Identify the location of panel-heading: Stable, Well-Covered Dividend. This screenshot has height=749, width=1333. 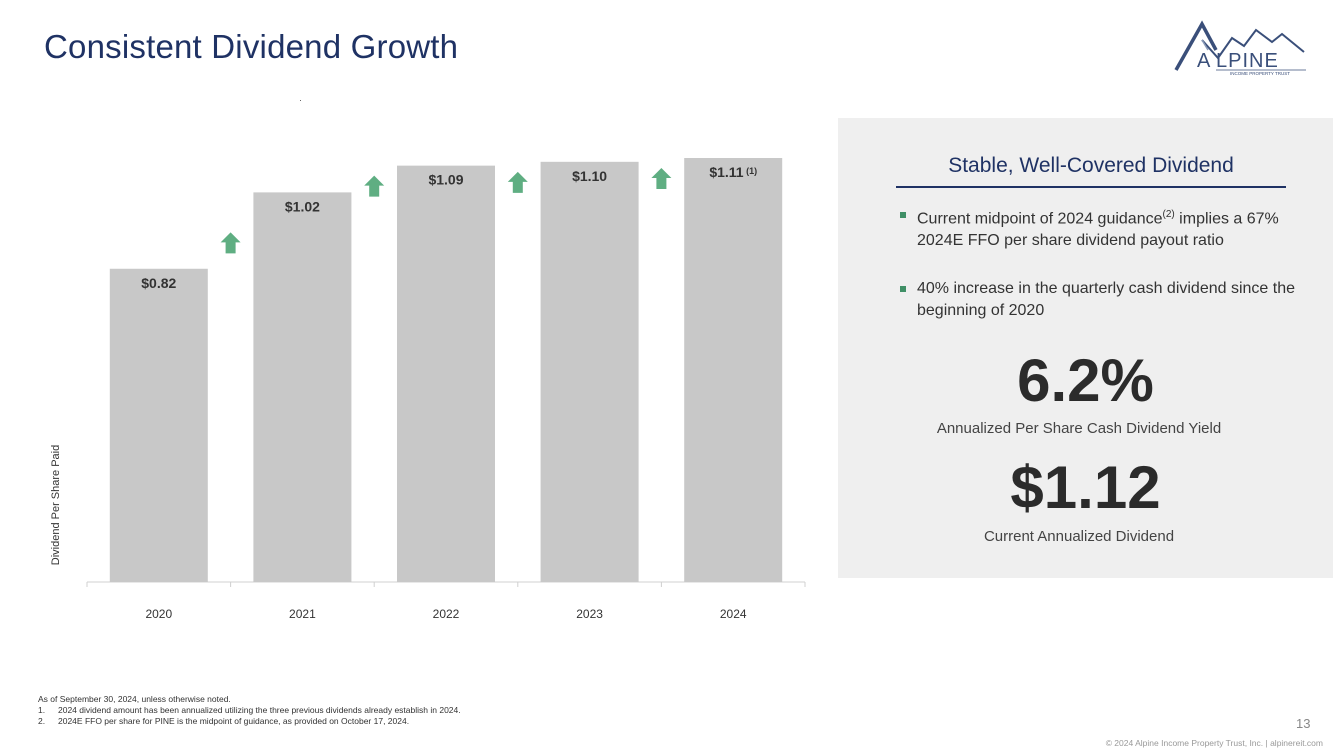
(1091, 165).